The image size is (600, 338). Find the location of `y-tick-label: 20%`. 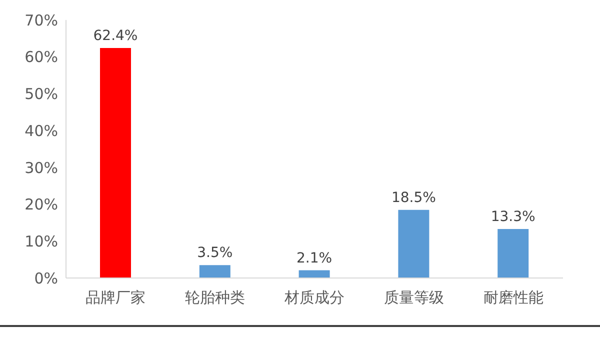

y-tick-label: 20% is located at coordinates (41, 205).